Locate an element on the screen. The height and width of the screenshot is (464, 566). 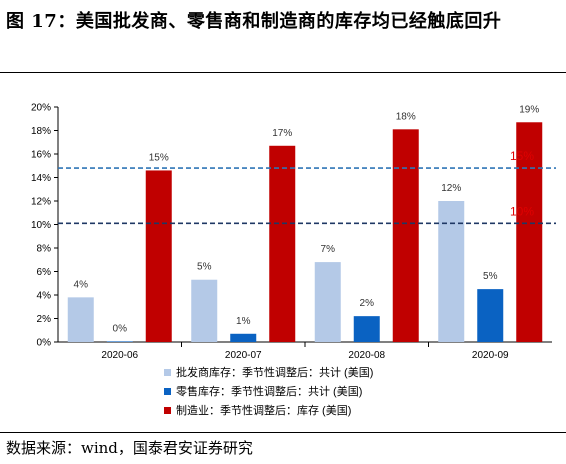
legend-label: 批发商库存：季节性调整后：共计 (美国) is located at coordinates (274, 372).